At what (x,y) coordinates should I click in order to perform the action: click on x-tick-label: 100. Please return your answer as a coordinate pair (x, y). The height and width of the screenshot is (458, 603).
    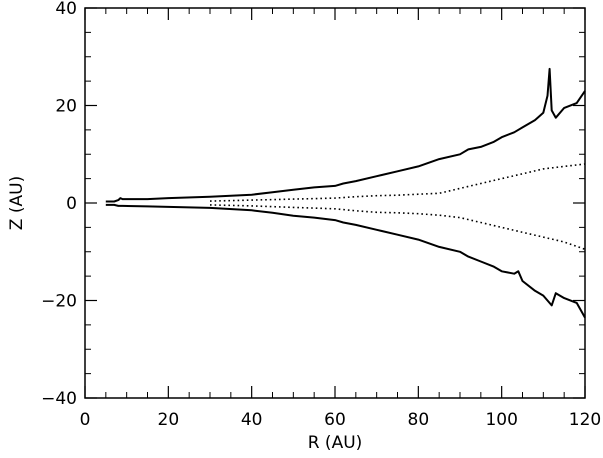
    Looking at the image, I should click on (501, 420).